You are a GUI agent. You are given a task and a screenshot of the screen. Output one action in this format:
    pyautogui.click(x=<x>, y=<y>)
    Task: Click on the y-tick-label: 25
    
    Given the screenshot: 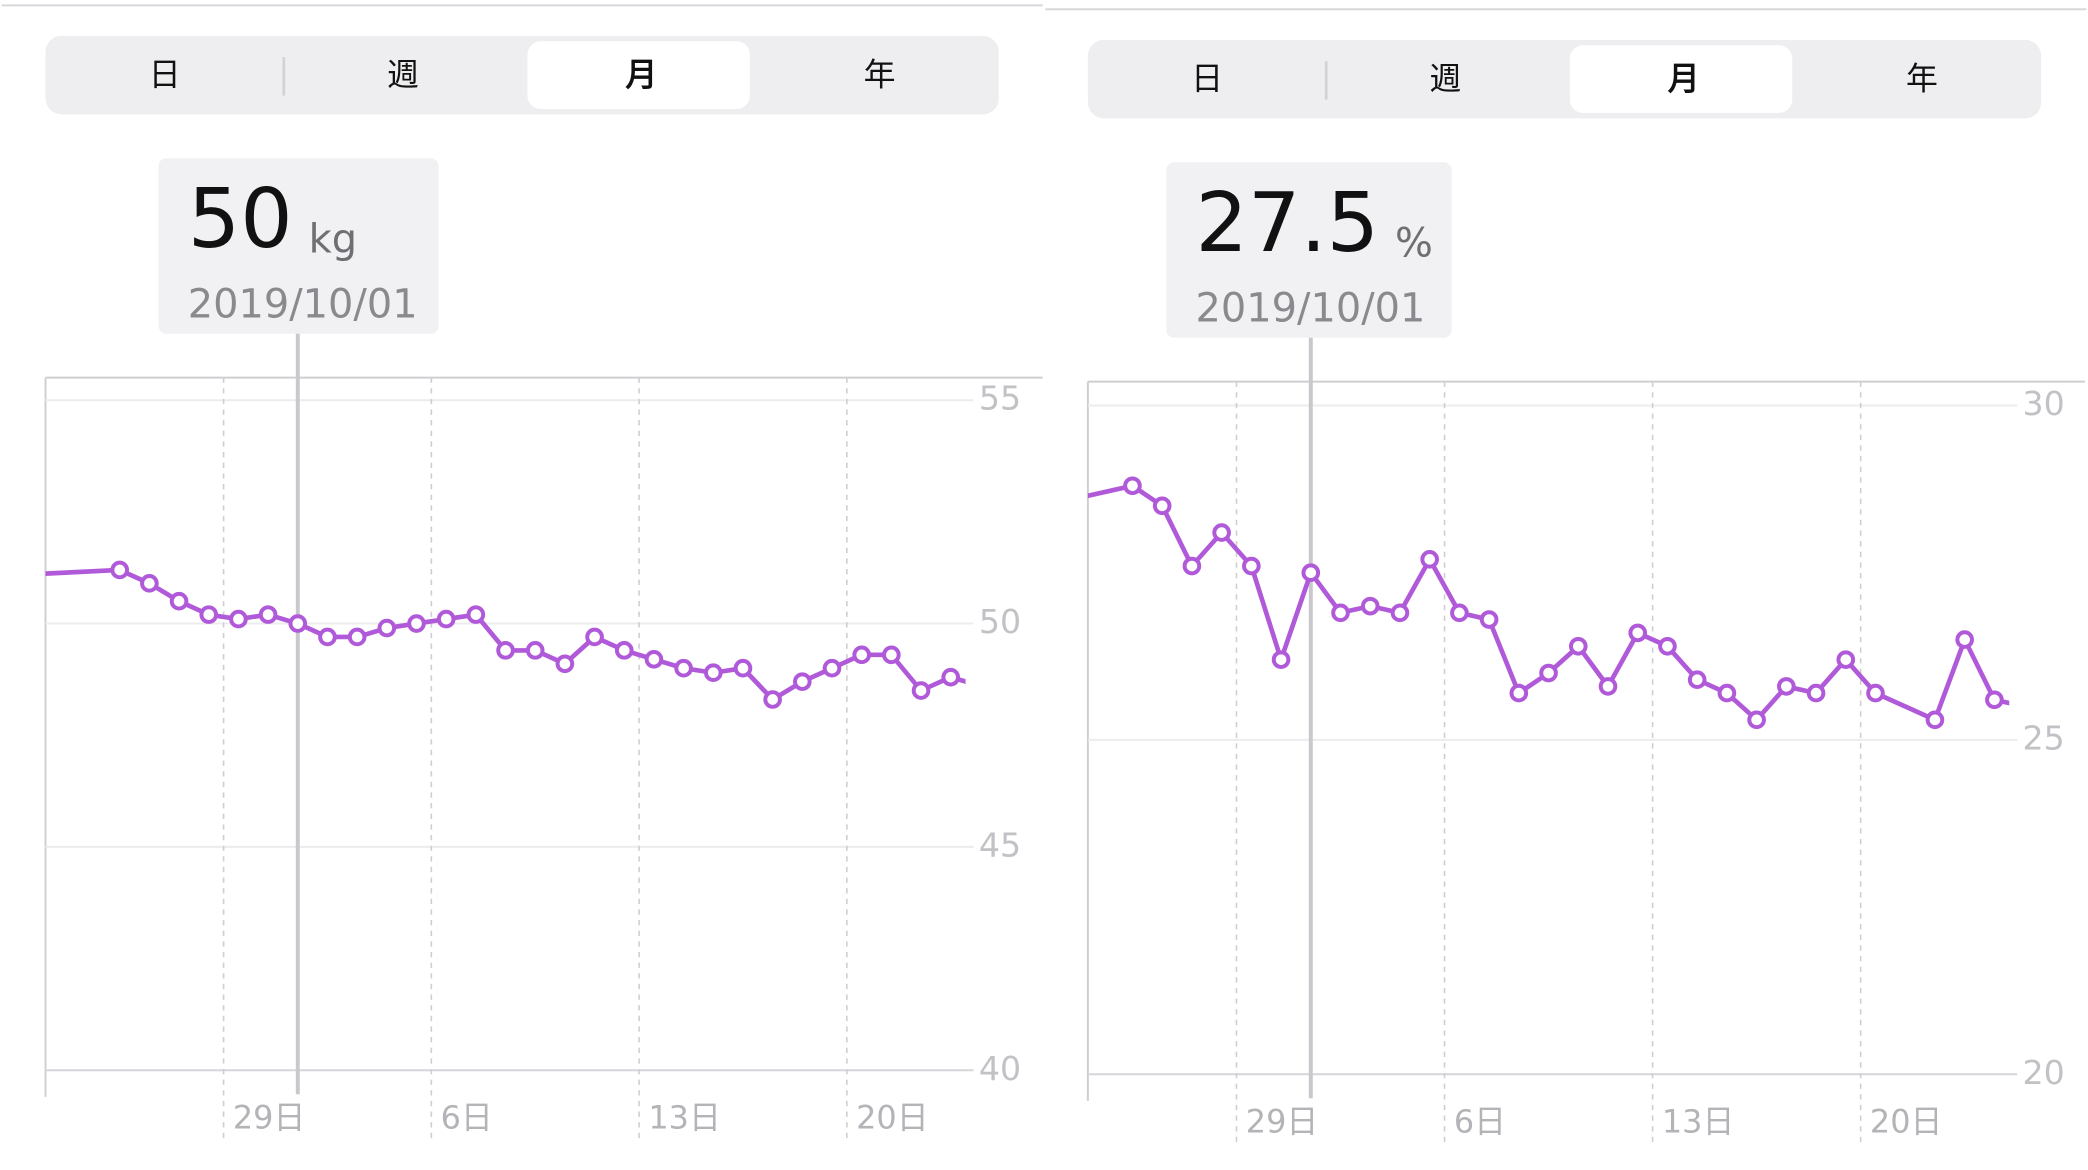 What is the action you would take?
    pyautogui.click(x=2044, y=737)
    